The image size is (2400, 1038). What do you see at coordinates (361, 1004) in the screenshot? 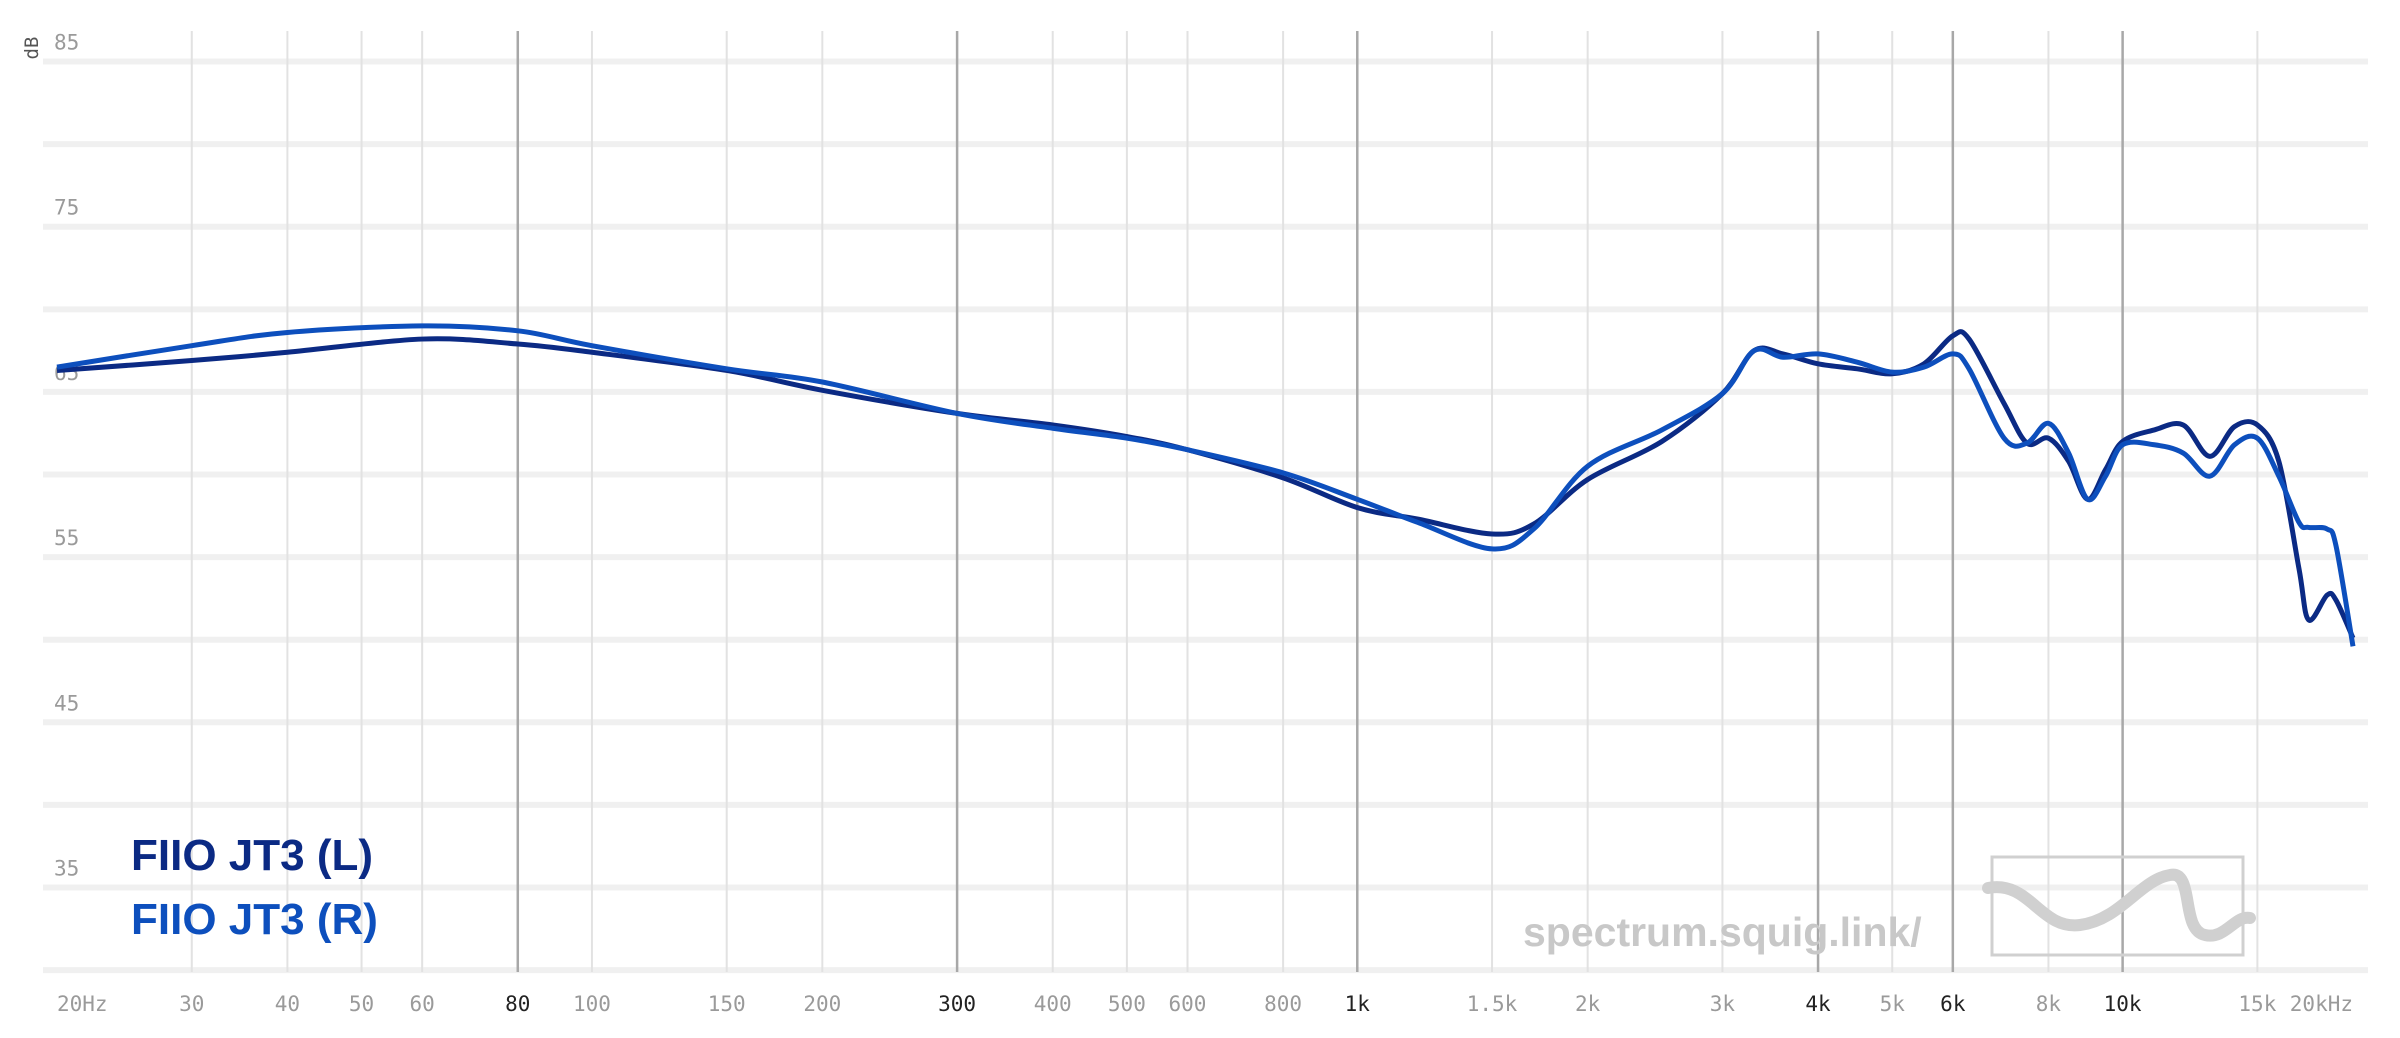
I see `x-tick-label: 50` at bounding box center [361, 1004].